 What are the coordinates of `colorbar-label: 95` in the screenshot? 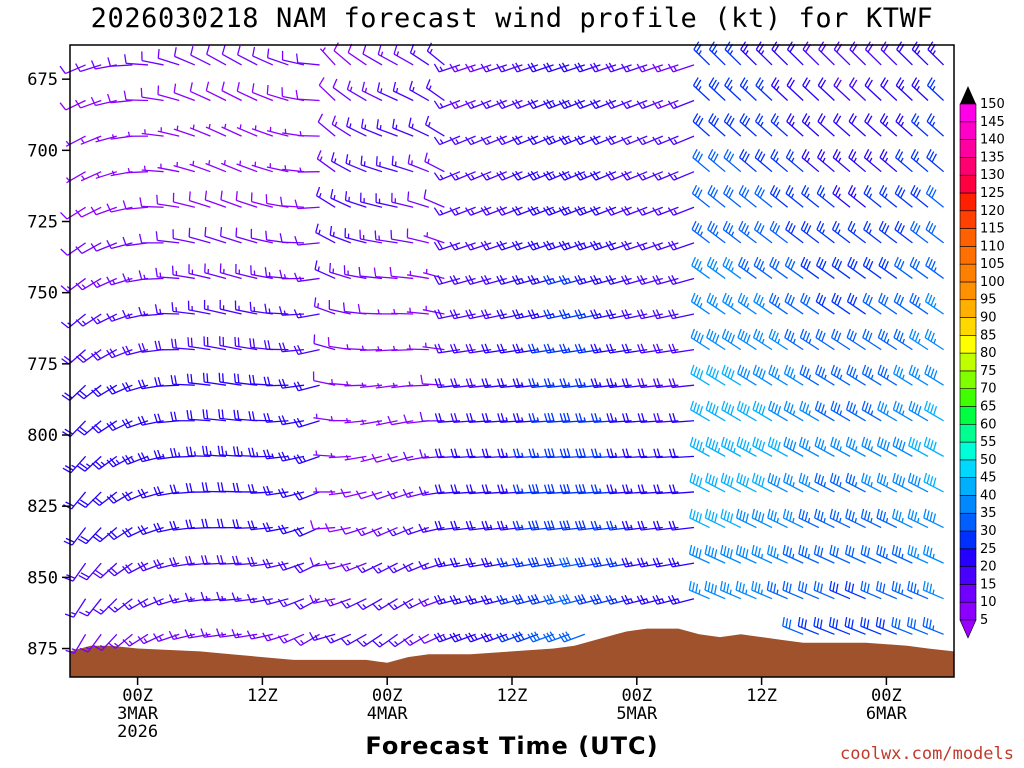 It's located at (988, 300).